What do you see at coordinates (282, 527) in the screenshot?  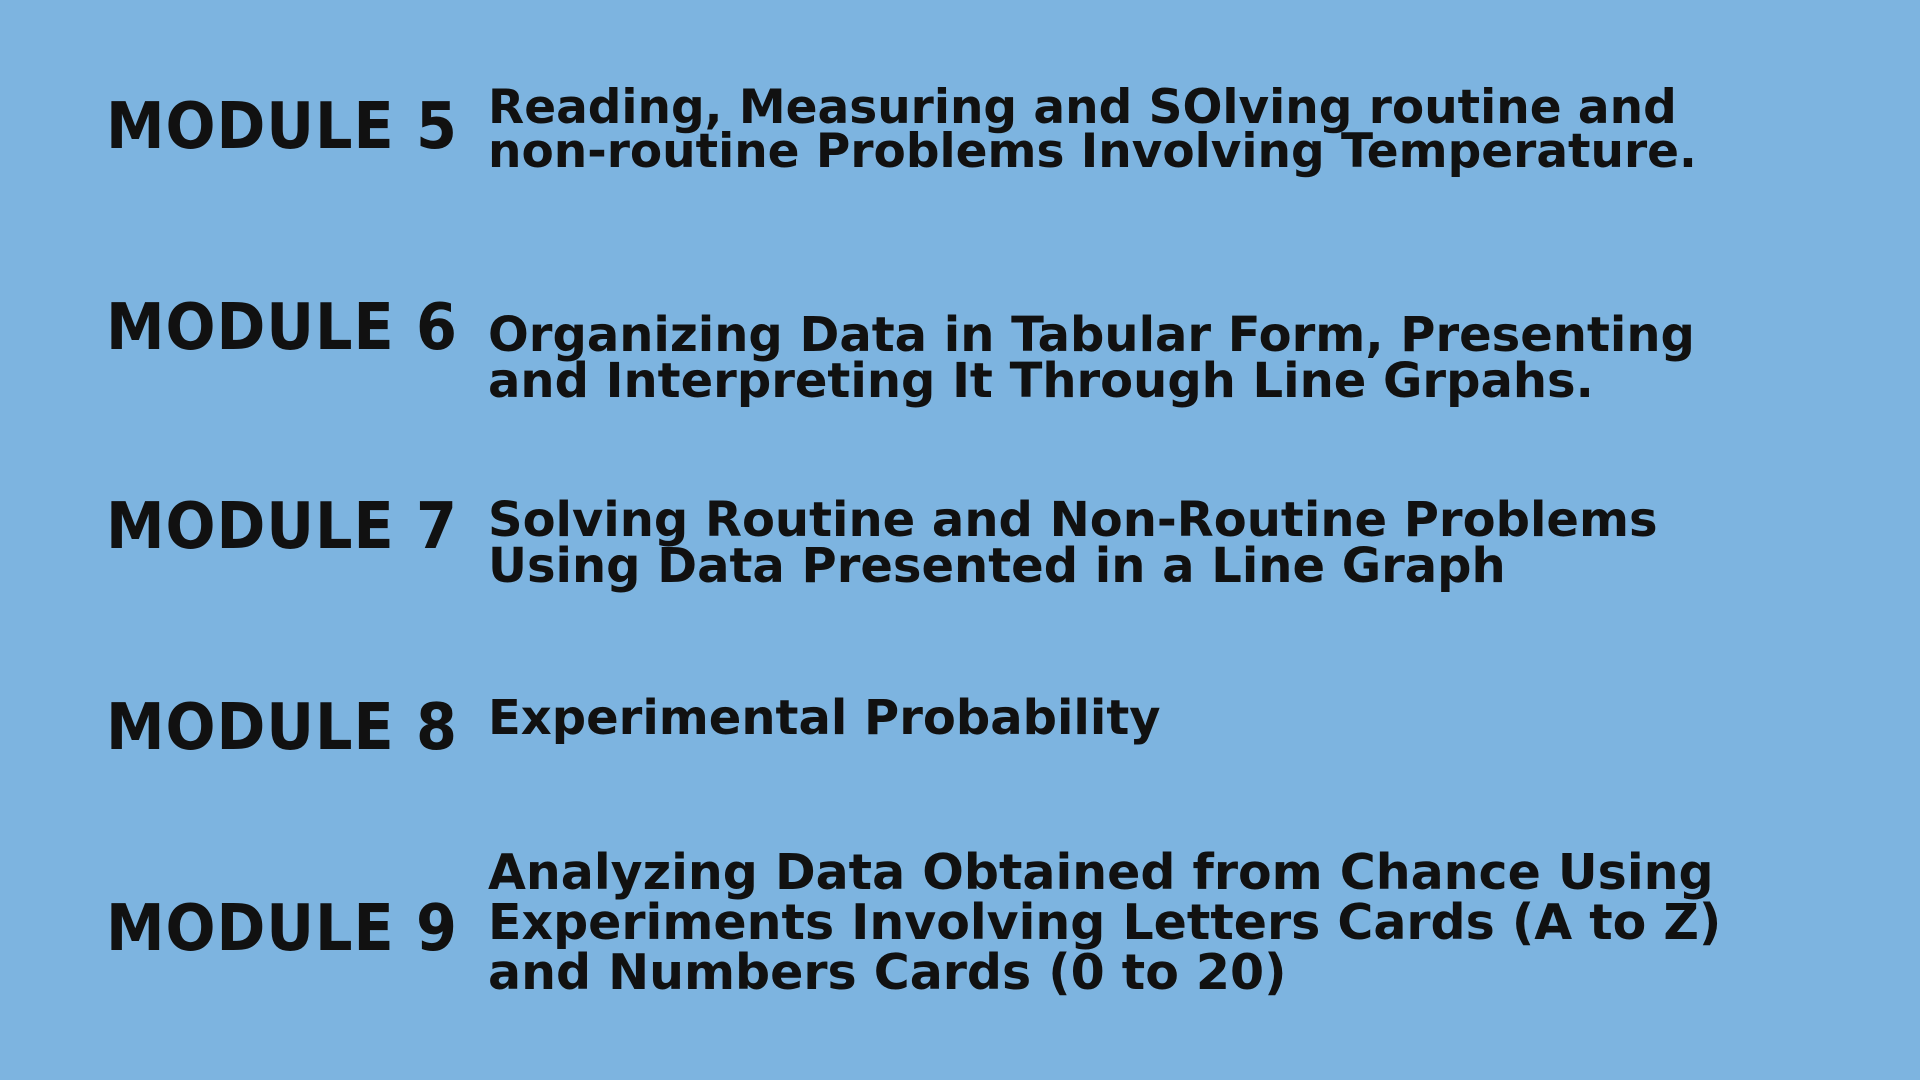 I see `module-7-label: MODULE 7` at bounding box center [282, 527].